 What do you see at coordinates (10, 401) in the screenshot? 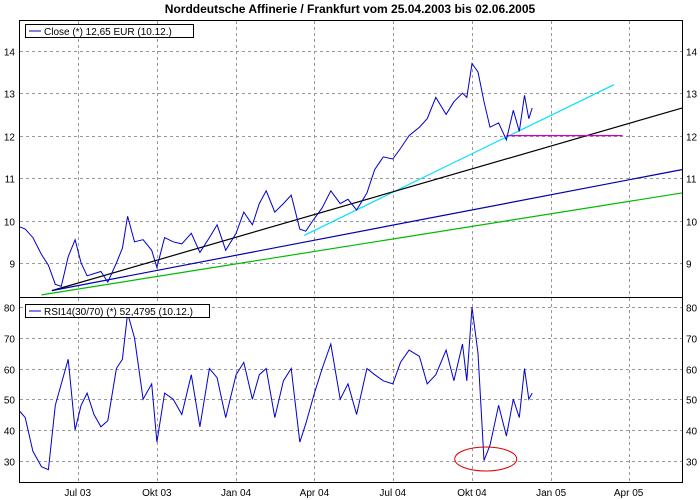
I see `rsi-y-tick-left: 50` at bounding box center [10, 401].